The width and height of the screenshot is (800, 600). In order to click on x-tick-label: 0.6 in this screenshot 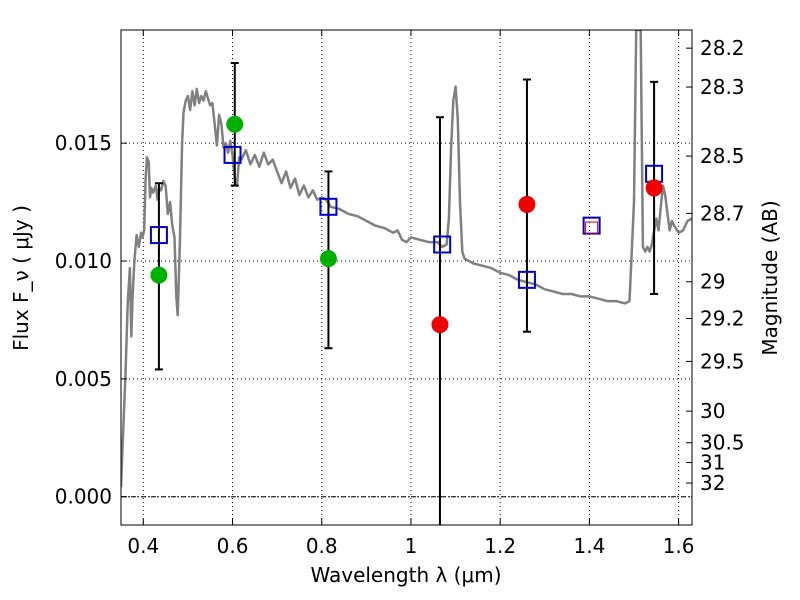, I will do `click(233, 546)`.